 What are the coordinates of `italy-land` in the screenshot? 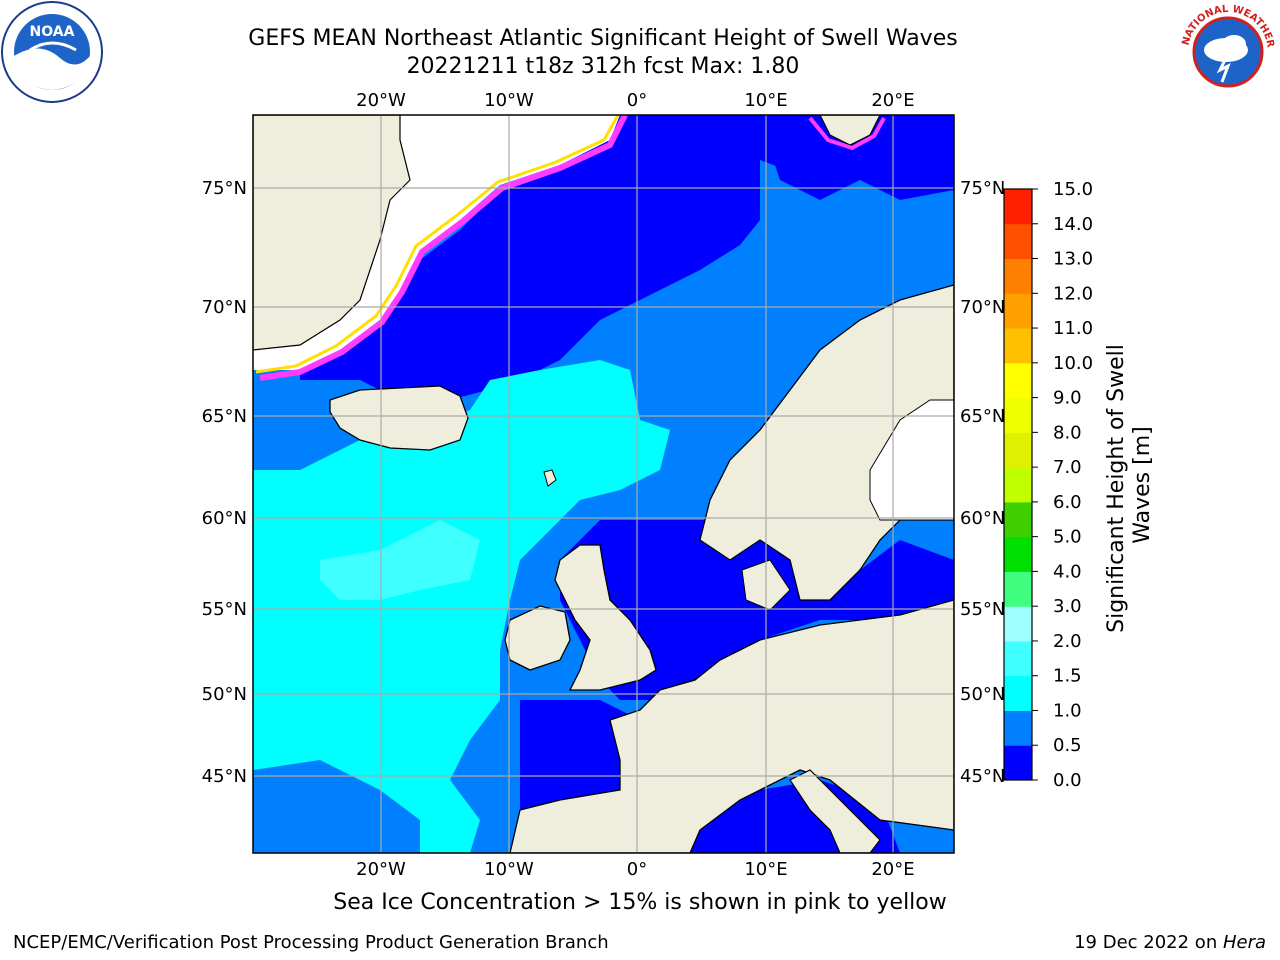 It's located at (835, 811).